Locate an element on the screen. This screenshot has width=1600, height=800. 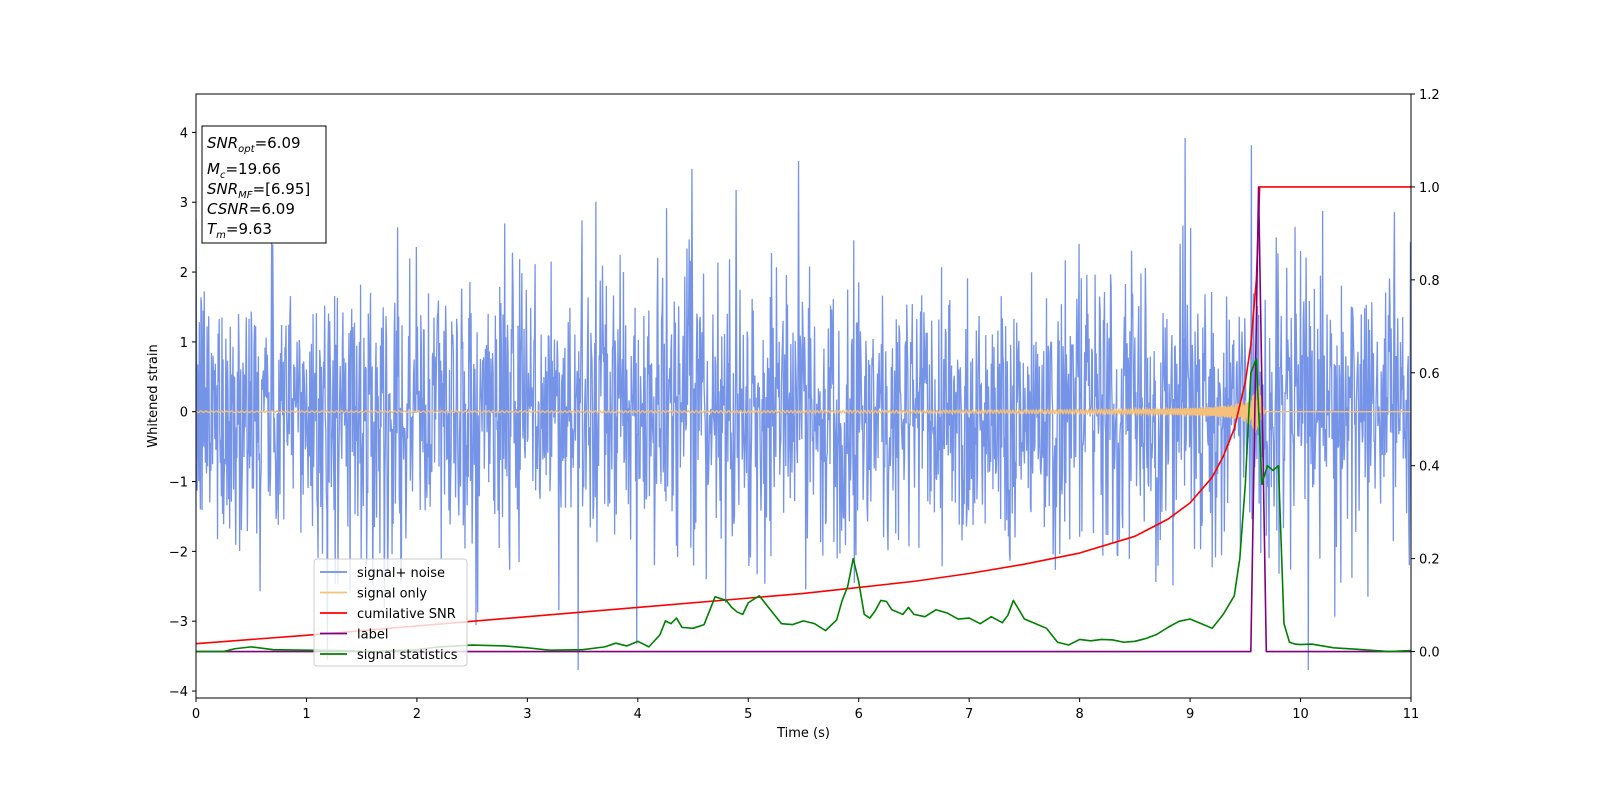
y2-tick-label: 1.2 is located at coordinates (1429, 95).